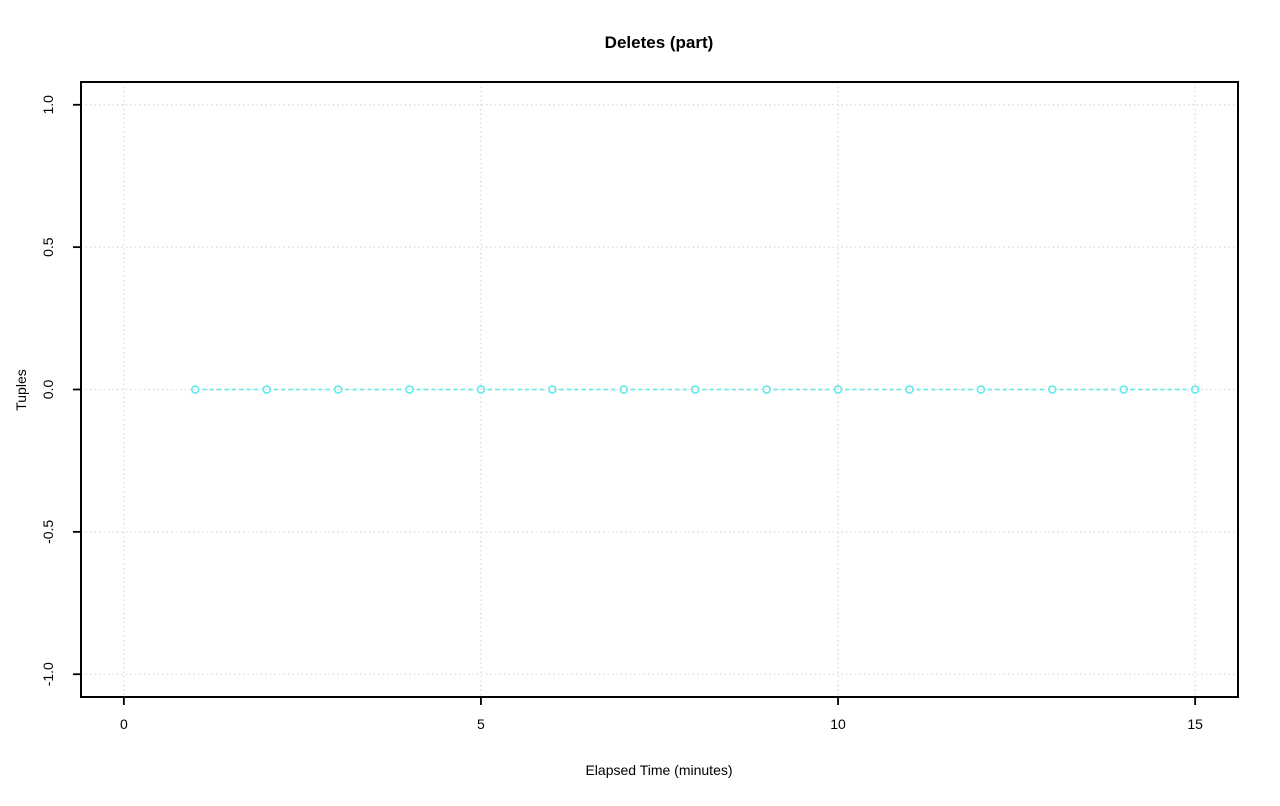 The image size is (1280, 806). Describe the element at coordinates (838, 724) in the screenshot. I see `x-tick-label: 10` at that location.